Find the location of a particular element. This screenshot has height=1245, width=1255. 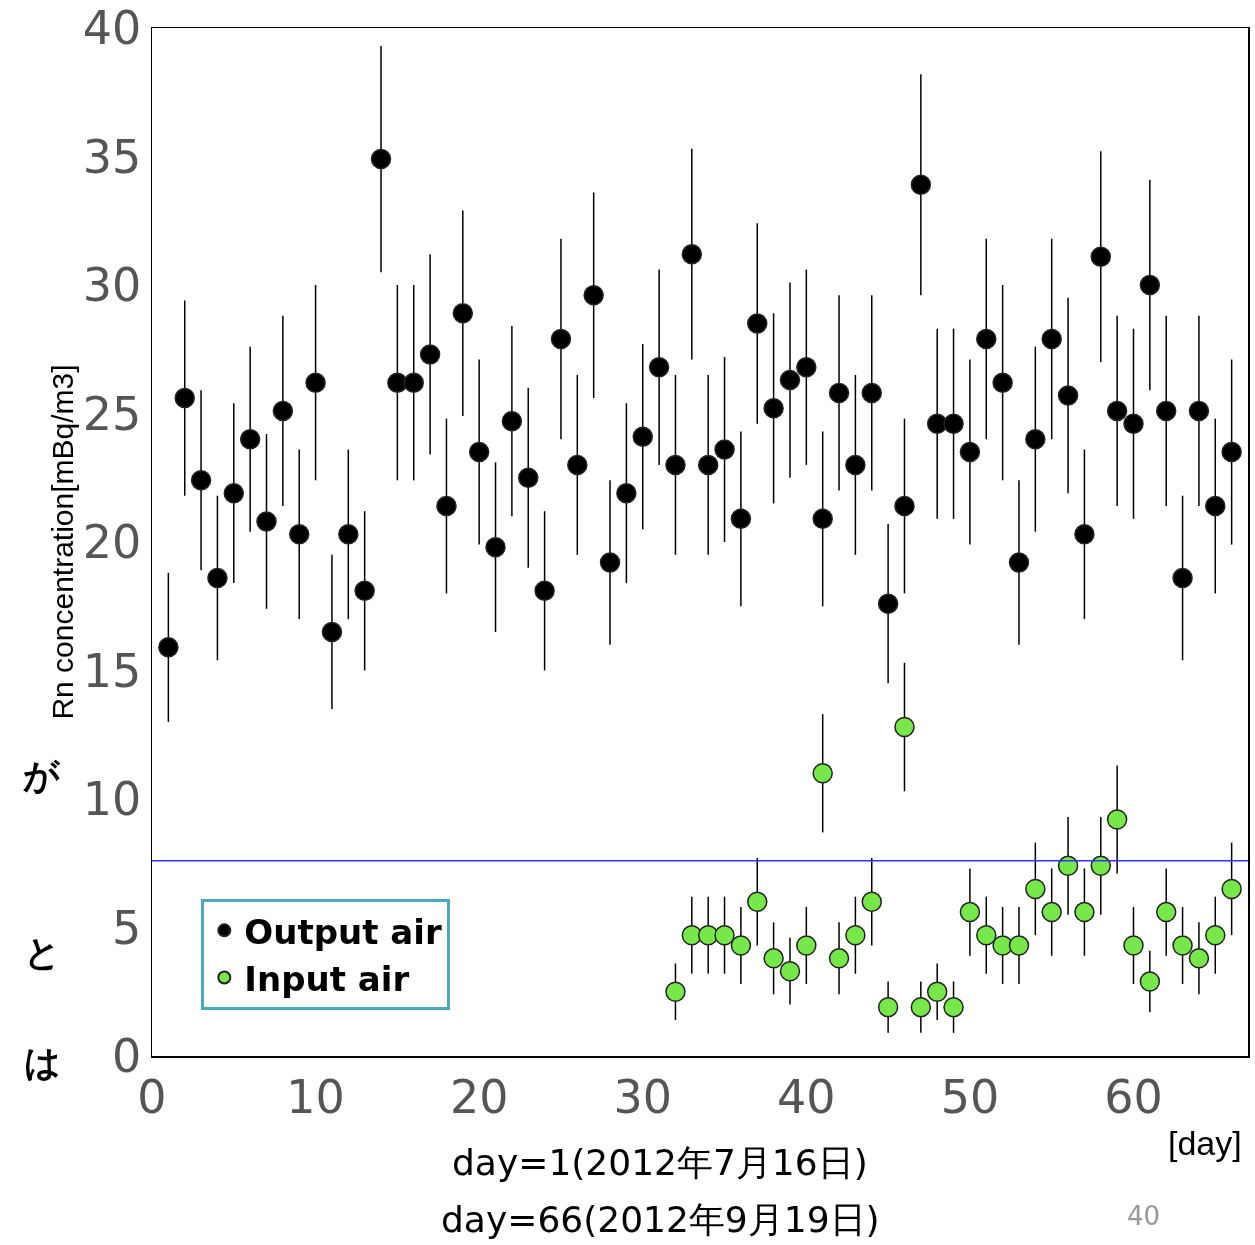

y-tick-label: 25 is located at coordinates (112, 413).